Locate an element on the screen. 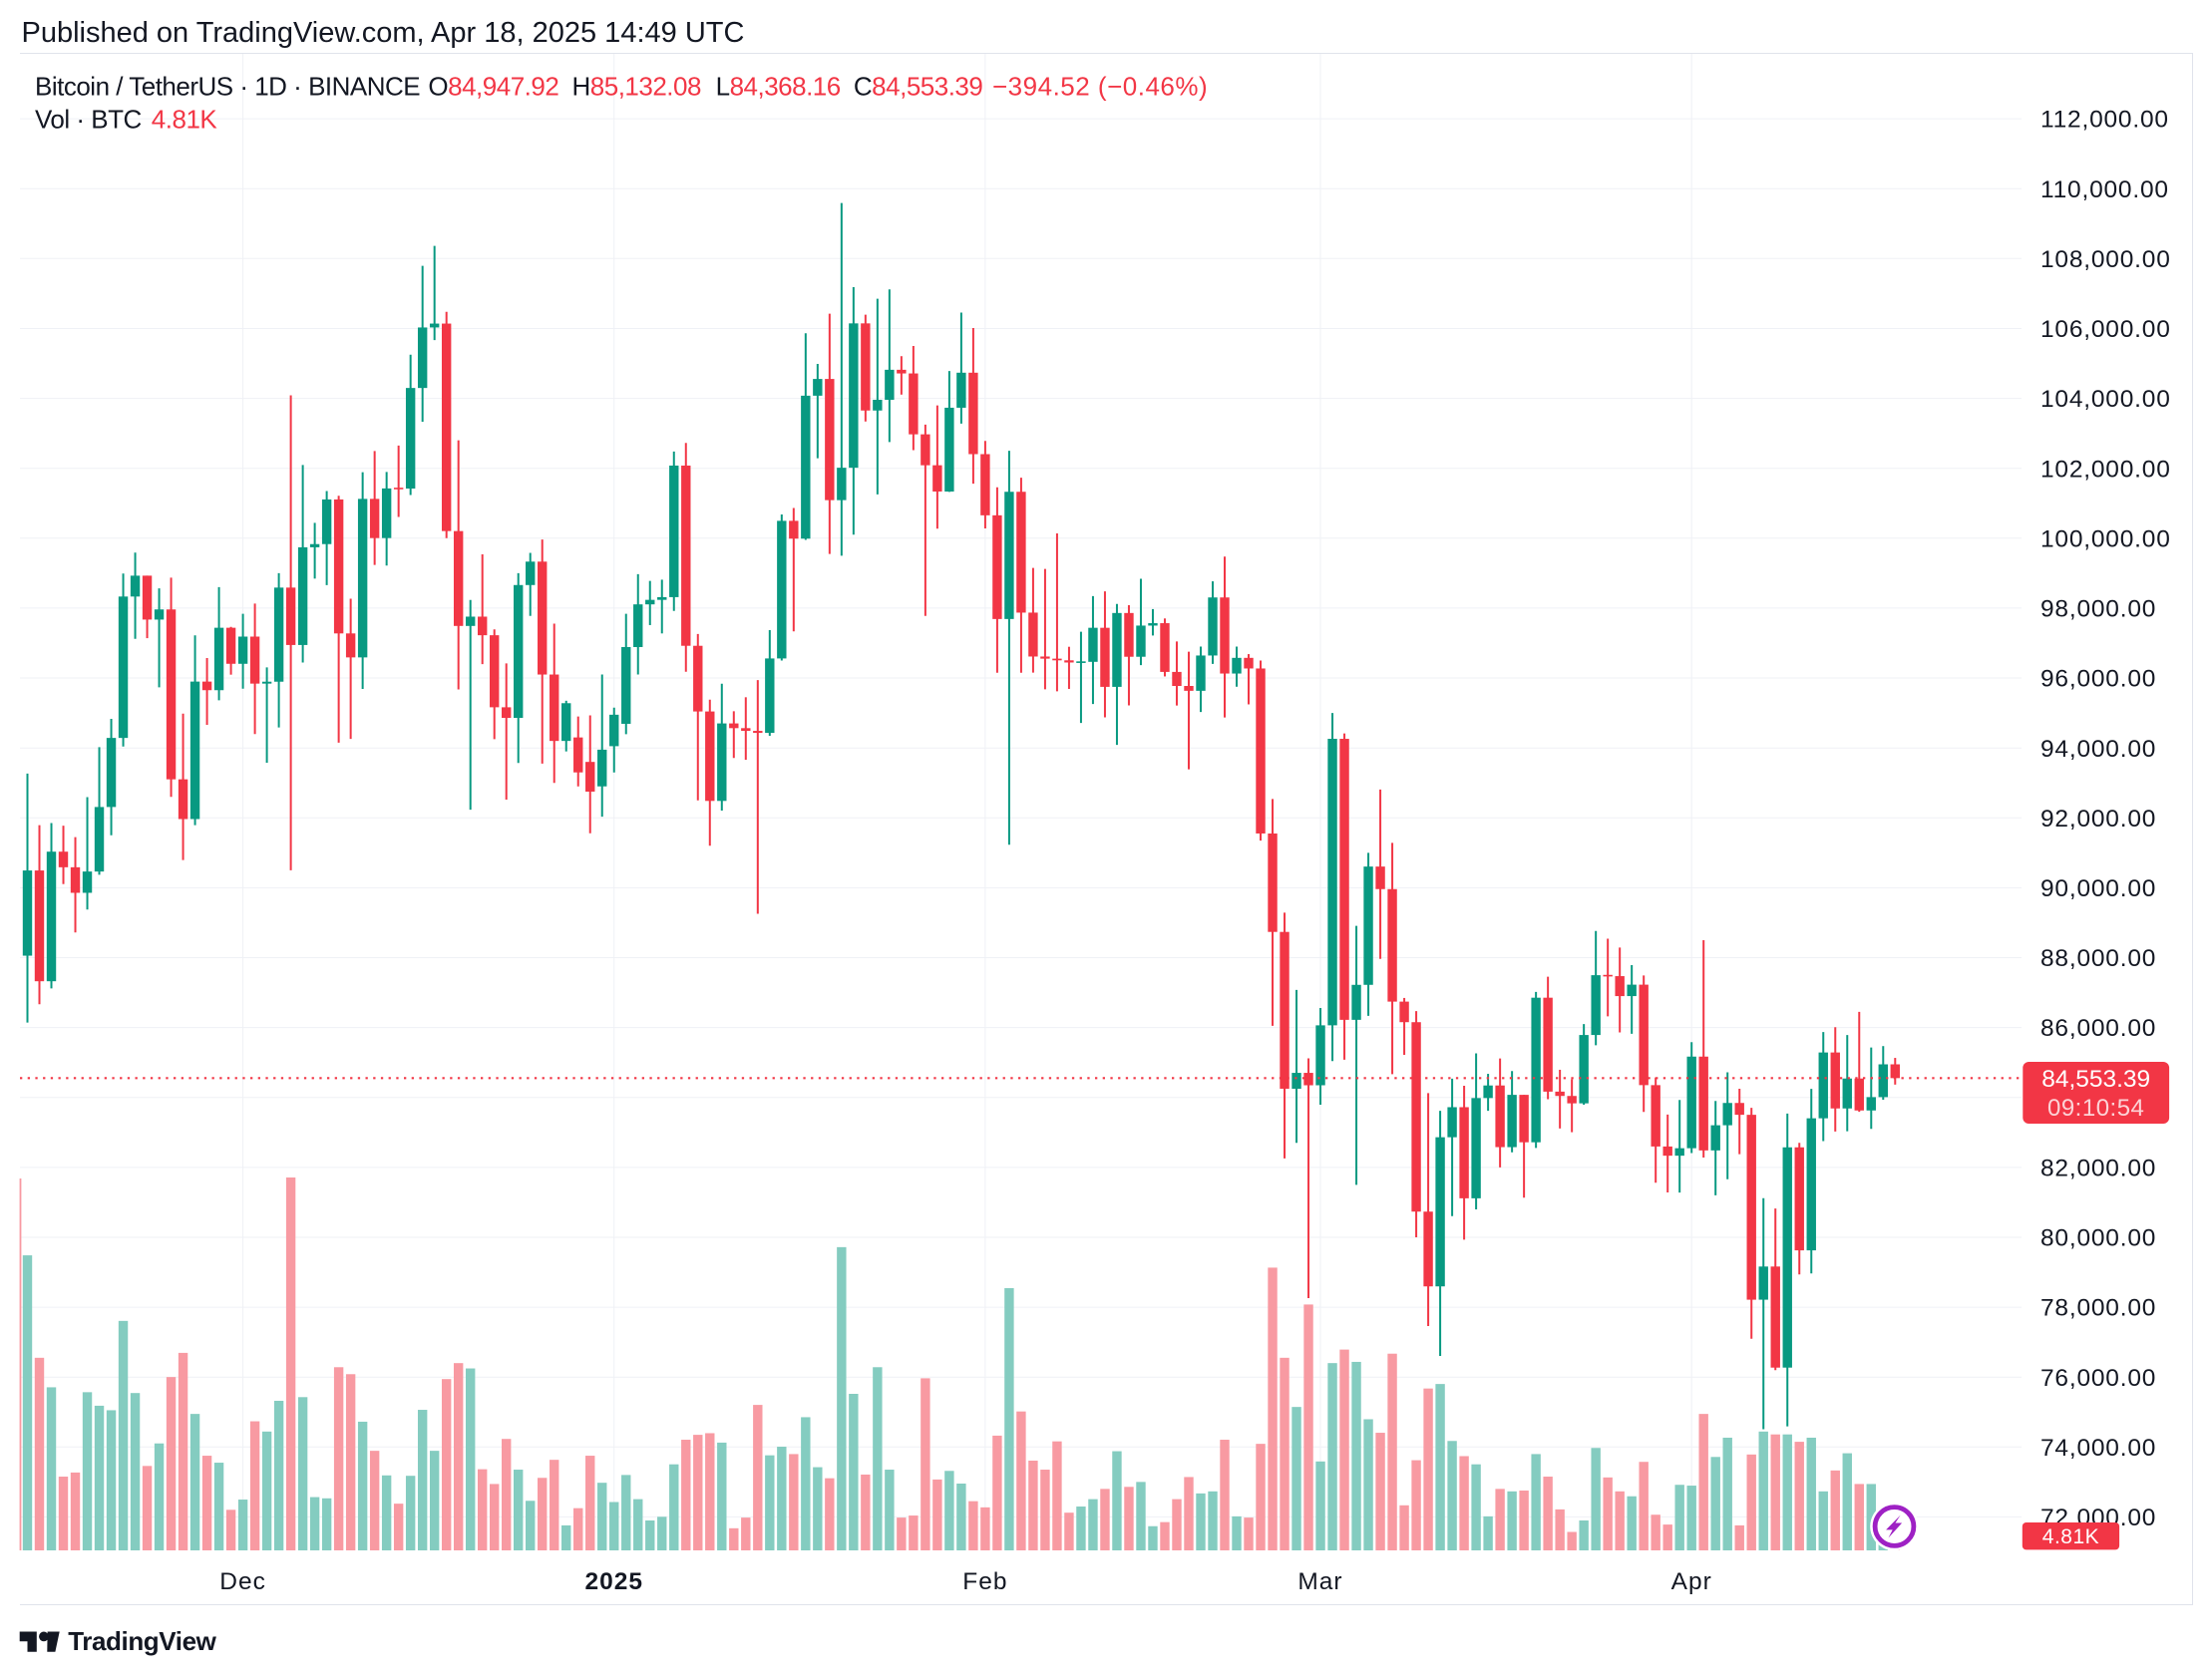 This screenshot has height=1677, width=2212. svg-text: Vol · BTC is located at coordinates (88, 120).